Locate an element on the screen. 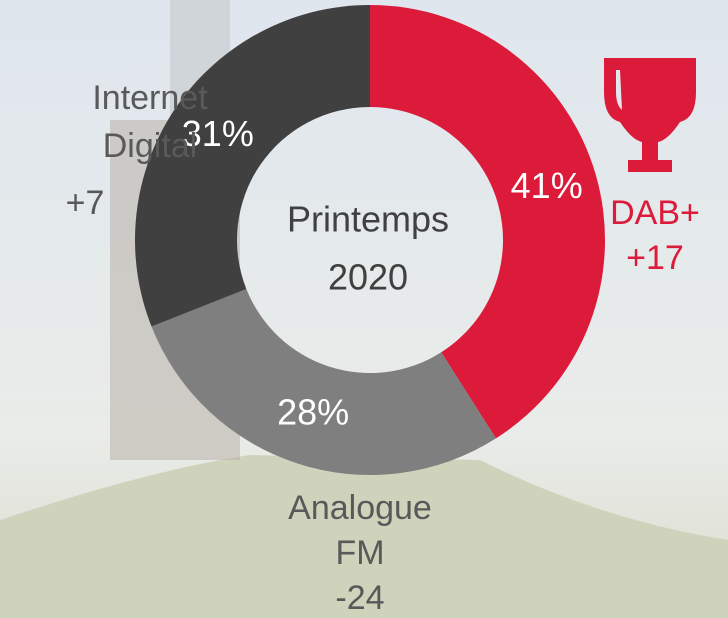 The width and height of the screenshot is (728, 618). category-label: DAB+ is located at coordinates (655, 213).